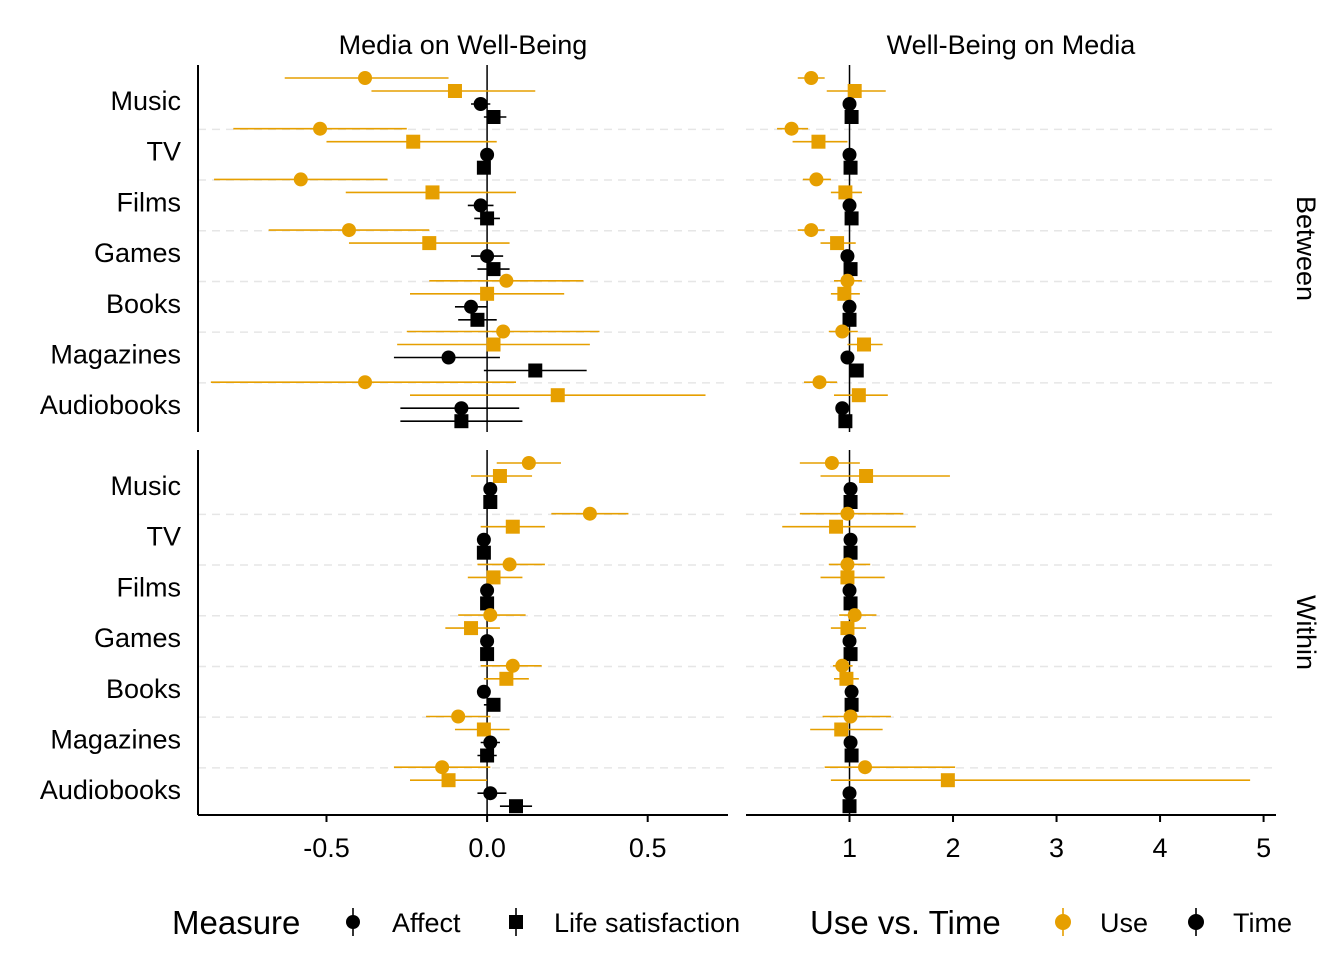 The height and width of the screenshot is (960, 1344). Describe the element at coordinates (905, 922) in the screenshot. I see `legend-title-color: Use vs. Time` at that location.